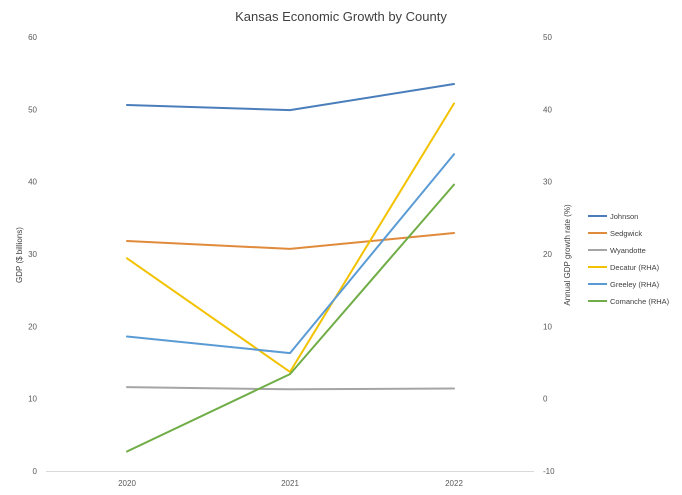 This screenshot has height=495, width=682. Describe the element at coordinates (635, 284) in the screenshot. I see `legend-label: Greeley (RHA)` at that location.